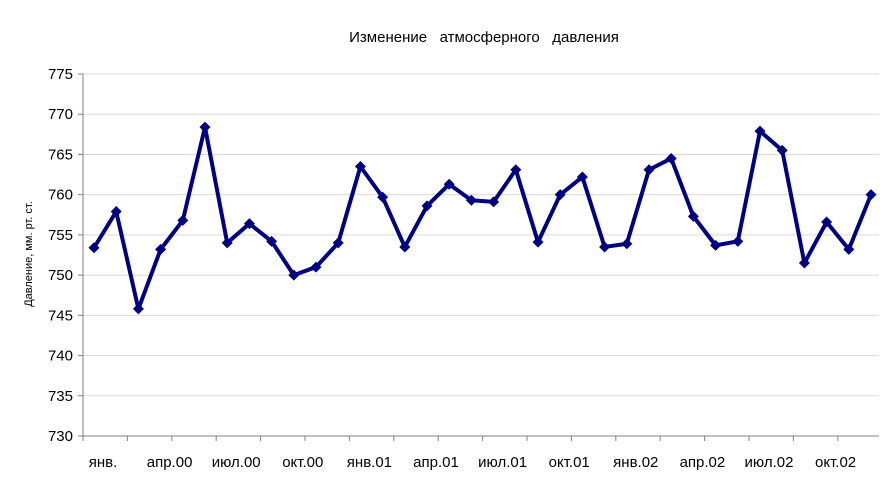 The width and height of the screenshot is (896, 490). What do you see at coordinates (60, 315) in the screenshot?
I see `y-tick-label: 745` at bounding box center [60, 315].